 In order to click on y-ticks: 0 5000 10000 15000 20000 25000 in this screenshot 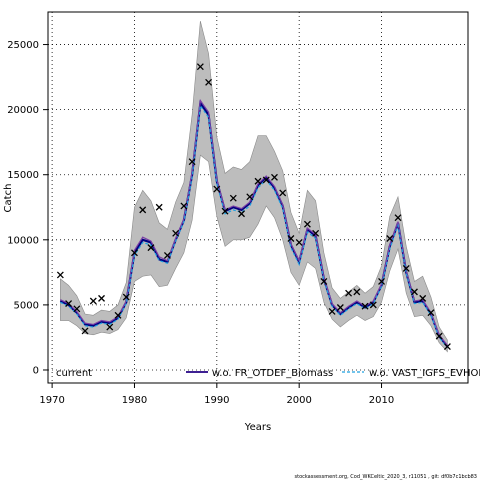, I will do `click(27, 208)`.